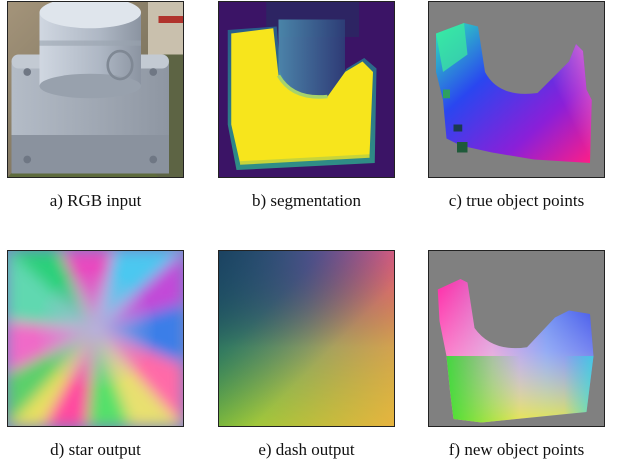 The image size is (619, 466). I want to click on caption-new-object-points: f) new object points, so click(513, 450).